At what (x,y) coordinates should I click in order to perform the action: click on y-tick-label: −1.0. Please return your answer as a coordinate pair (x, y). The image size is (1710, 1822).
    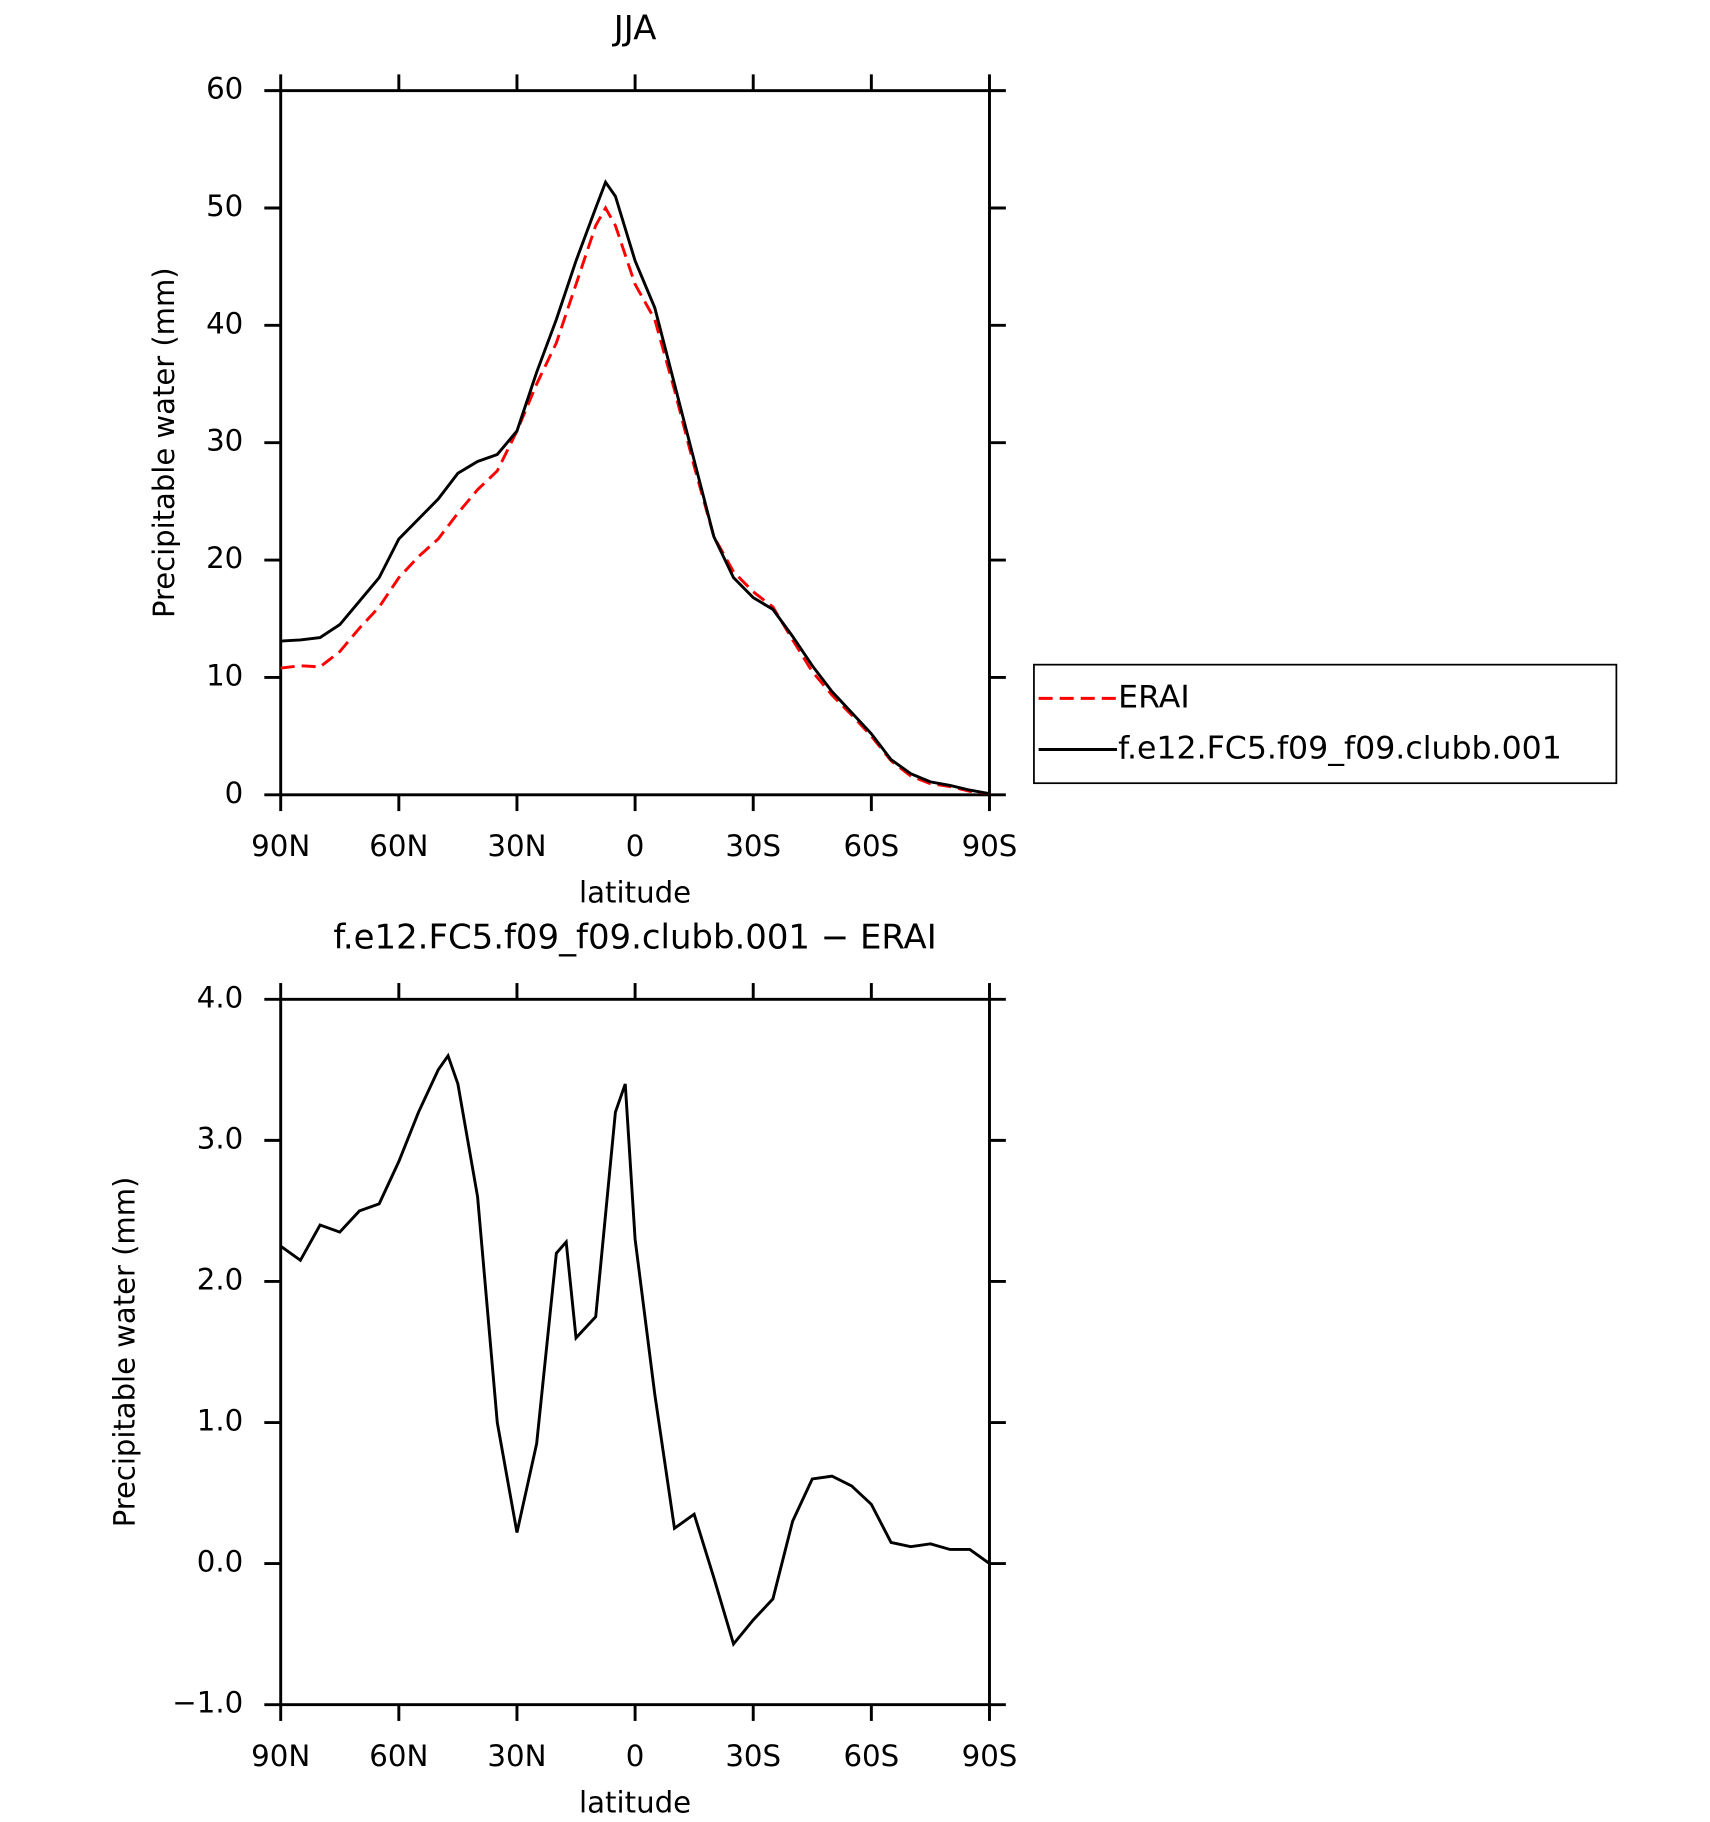
    Looking at the image, I should click on (207, 1703).